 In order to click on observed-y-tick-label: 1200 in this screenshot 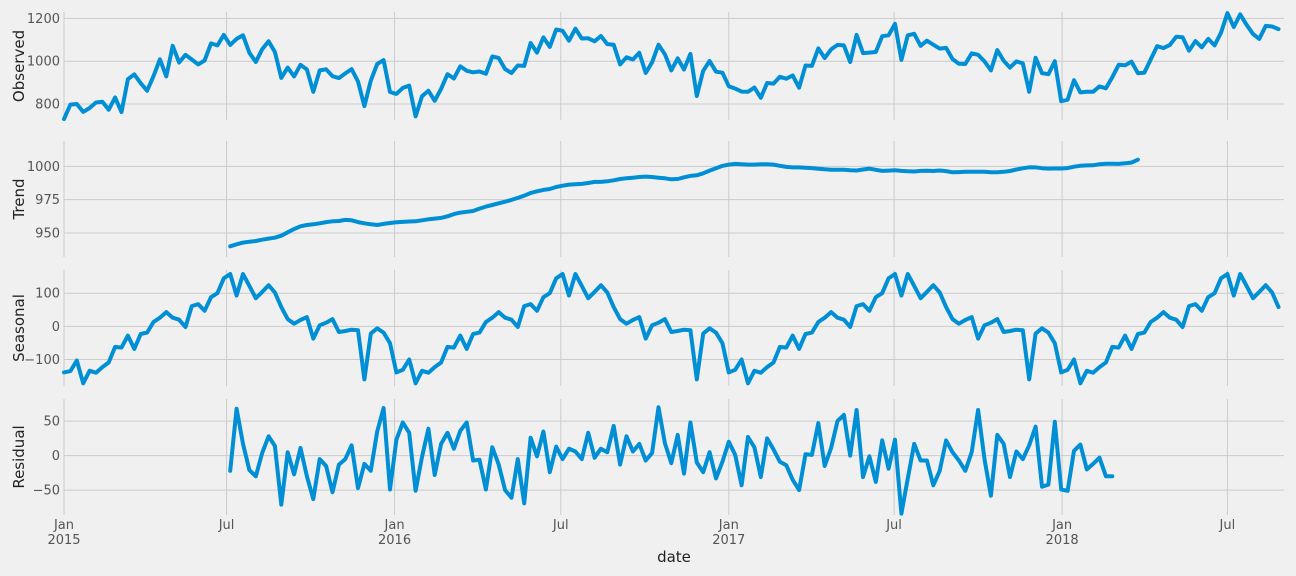, I will do `click(43, 19)`.